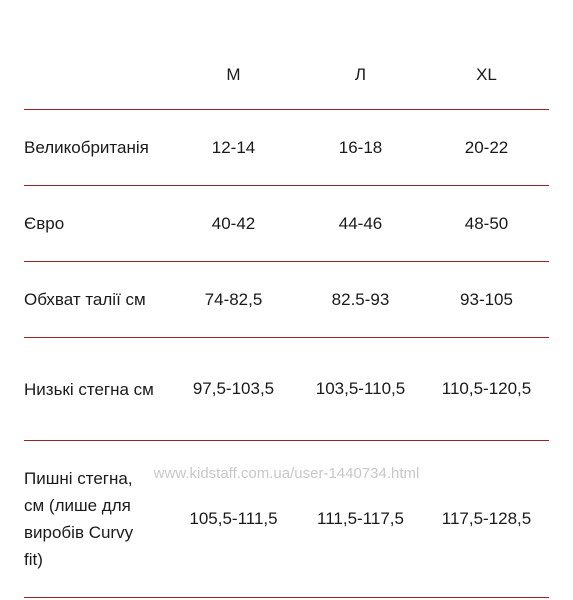 The image size is (573, 600). Describe the element at coordinates (286, 224) in the screenshot. I see `table-row: Євро 40-42 44-46 48-50` at that location.